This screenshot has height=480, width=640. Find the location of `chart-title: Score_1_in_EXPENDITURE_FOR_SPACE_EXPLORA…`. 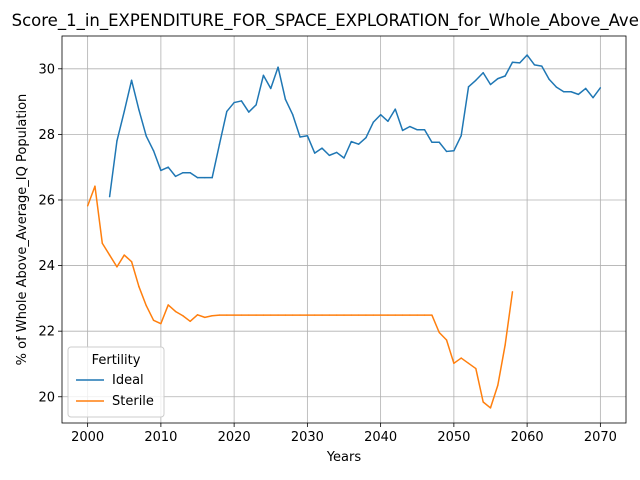

chart-title: Score_1_in_EXPENDITURE_FOR_SPACE_EXPLORA… is located at coordinates (326, 21).